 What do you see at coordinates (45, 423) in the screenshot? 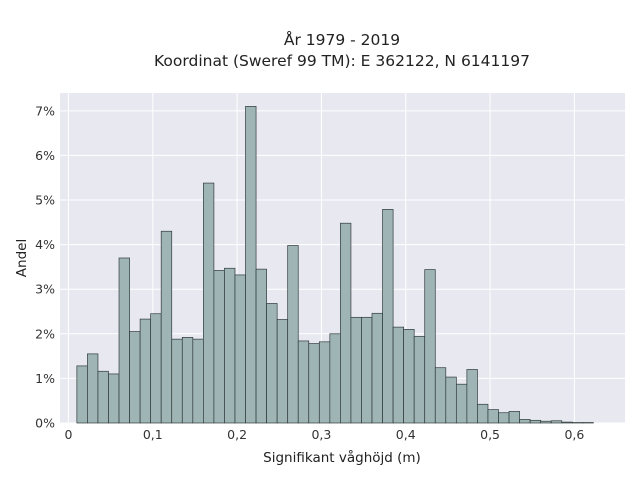
I see `y-tick-label: 0%` at bounding box center [45, 423].